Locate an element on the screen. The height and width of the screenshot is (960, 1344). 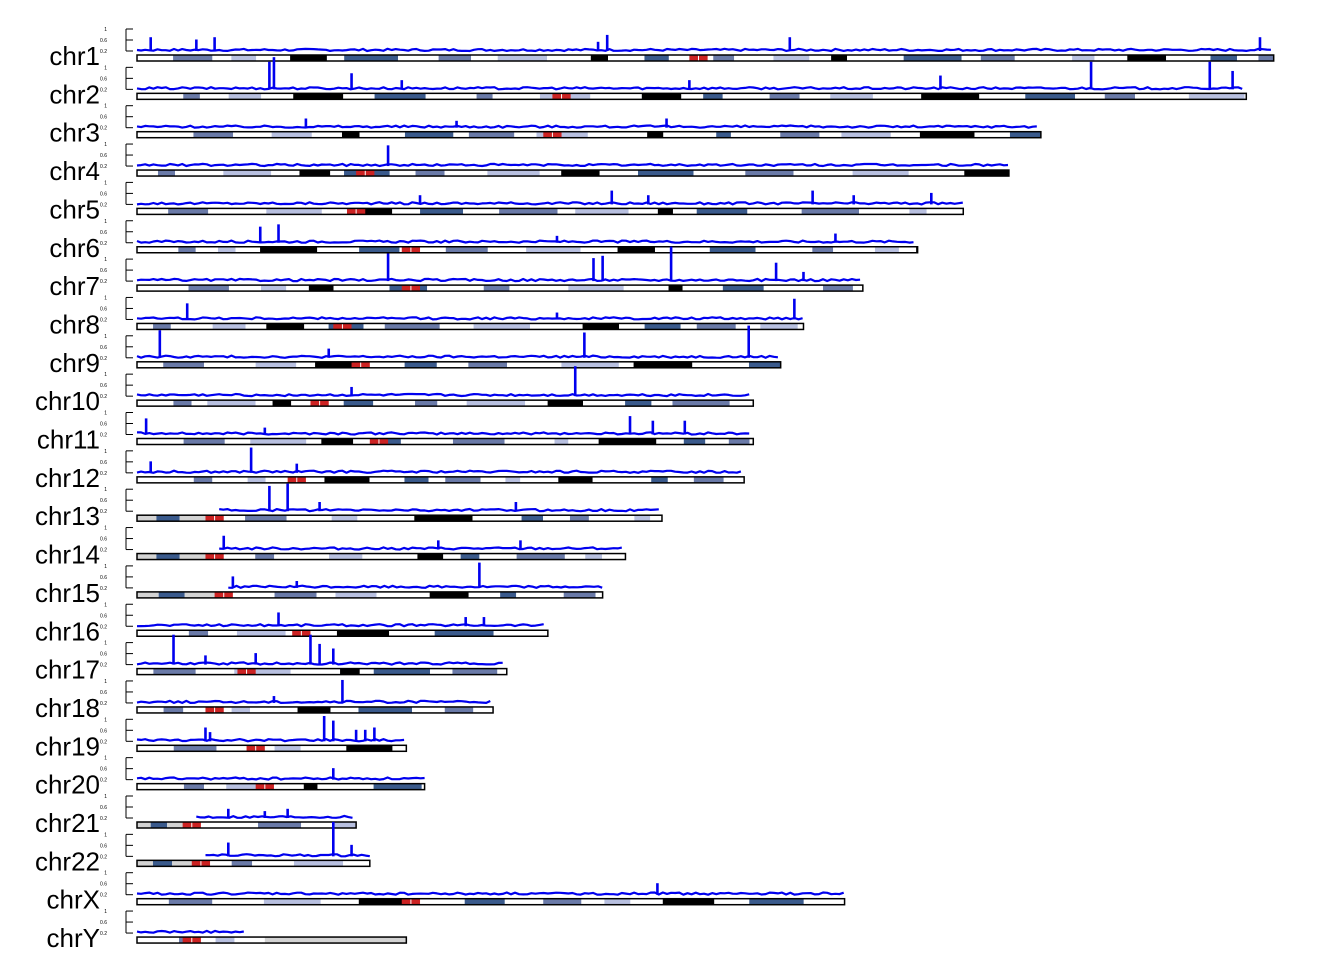
chromosome-label: chr2 is located at coordinates (74, 94).